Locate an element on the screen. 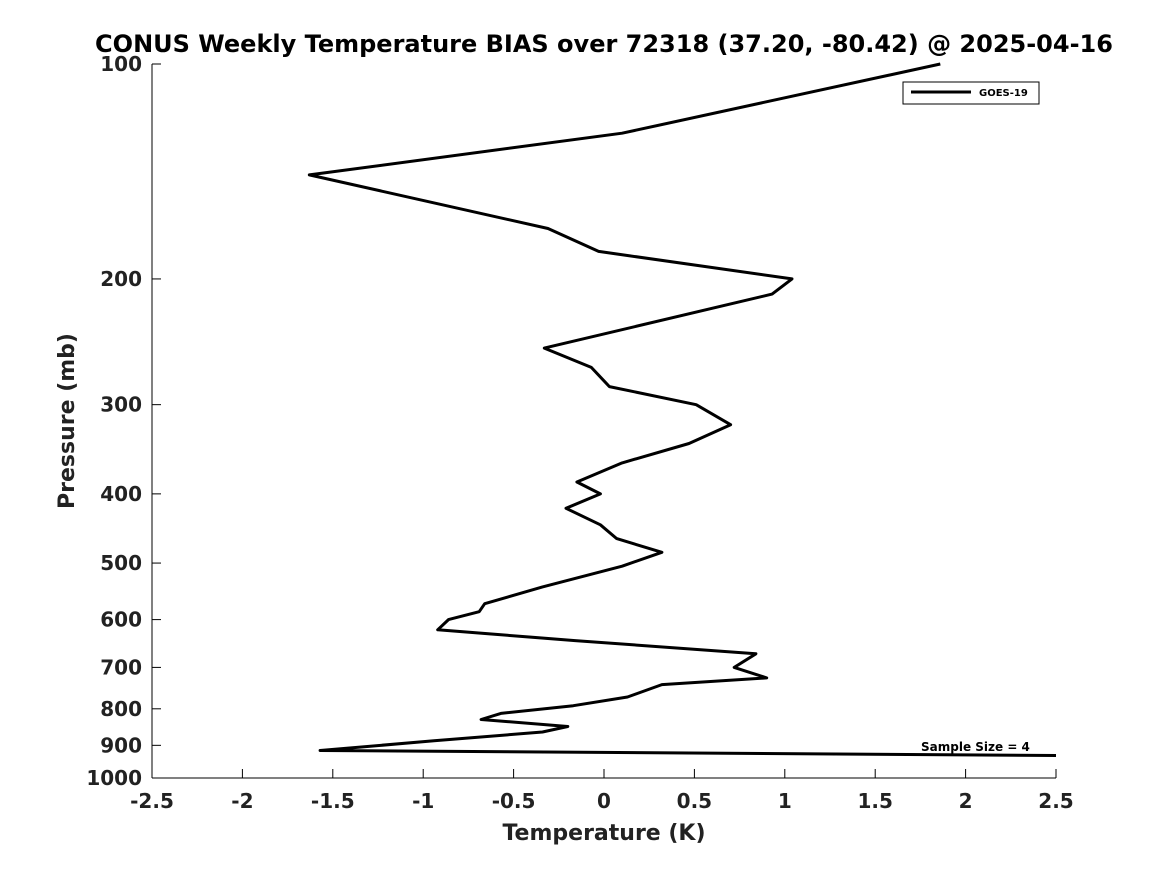 The height and width of the screenshot is (875, 1167). y-tick-label: 900 is located at coordinates (121, 745).